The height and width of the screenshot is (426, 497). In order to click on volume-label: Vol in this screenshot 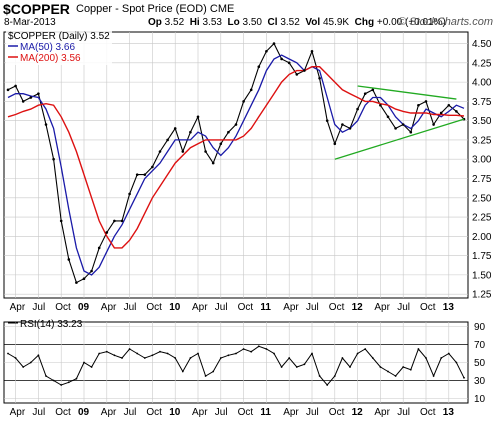, I will do `click(313, 22)`.